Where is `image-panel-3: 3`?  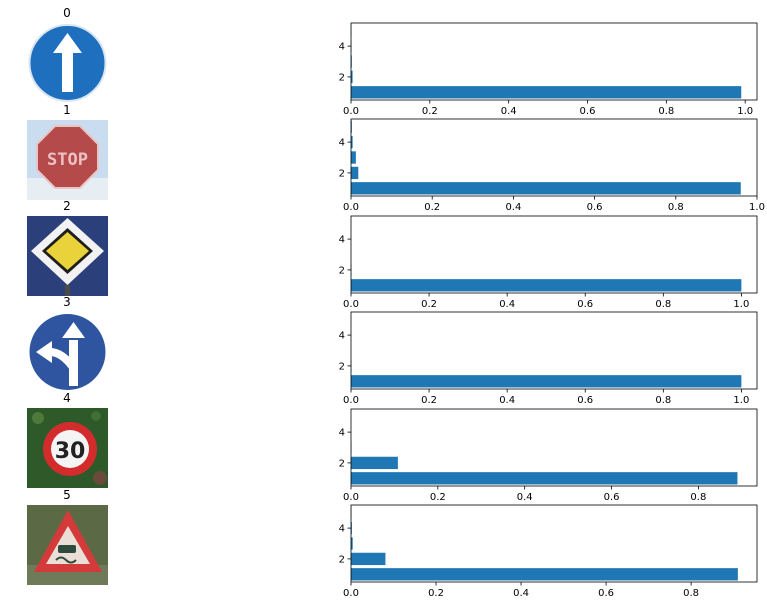 image-panel-3: 3 is located at coordinates (67, 343).